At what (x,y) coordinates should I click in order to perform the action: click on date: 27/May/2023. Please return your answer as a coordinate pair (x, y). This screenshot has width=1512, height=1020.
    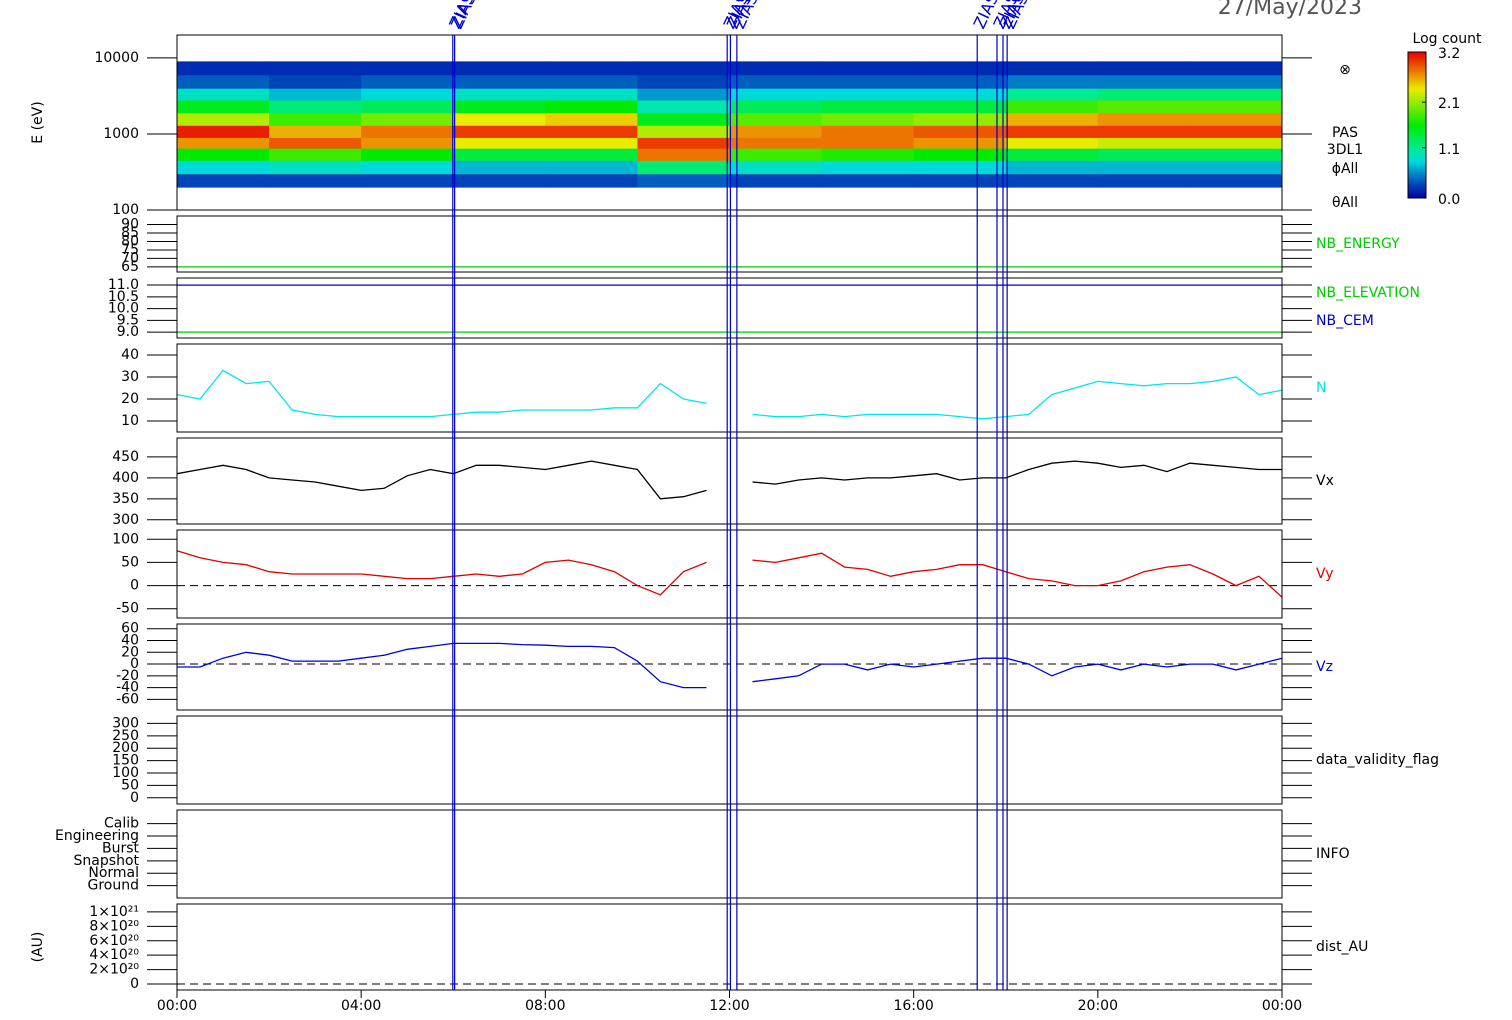
    Looking at the image, I should click on (1290, 10).